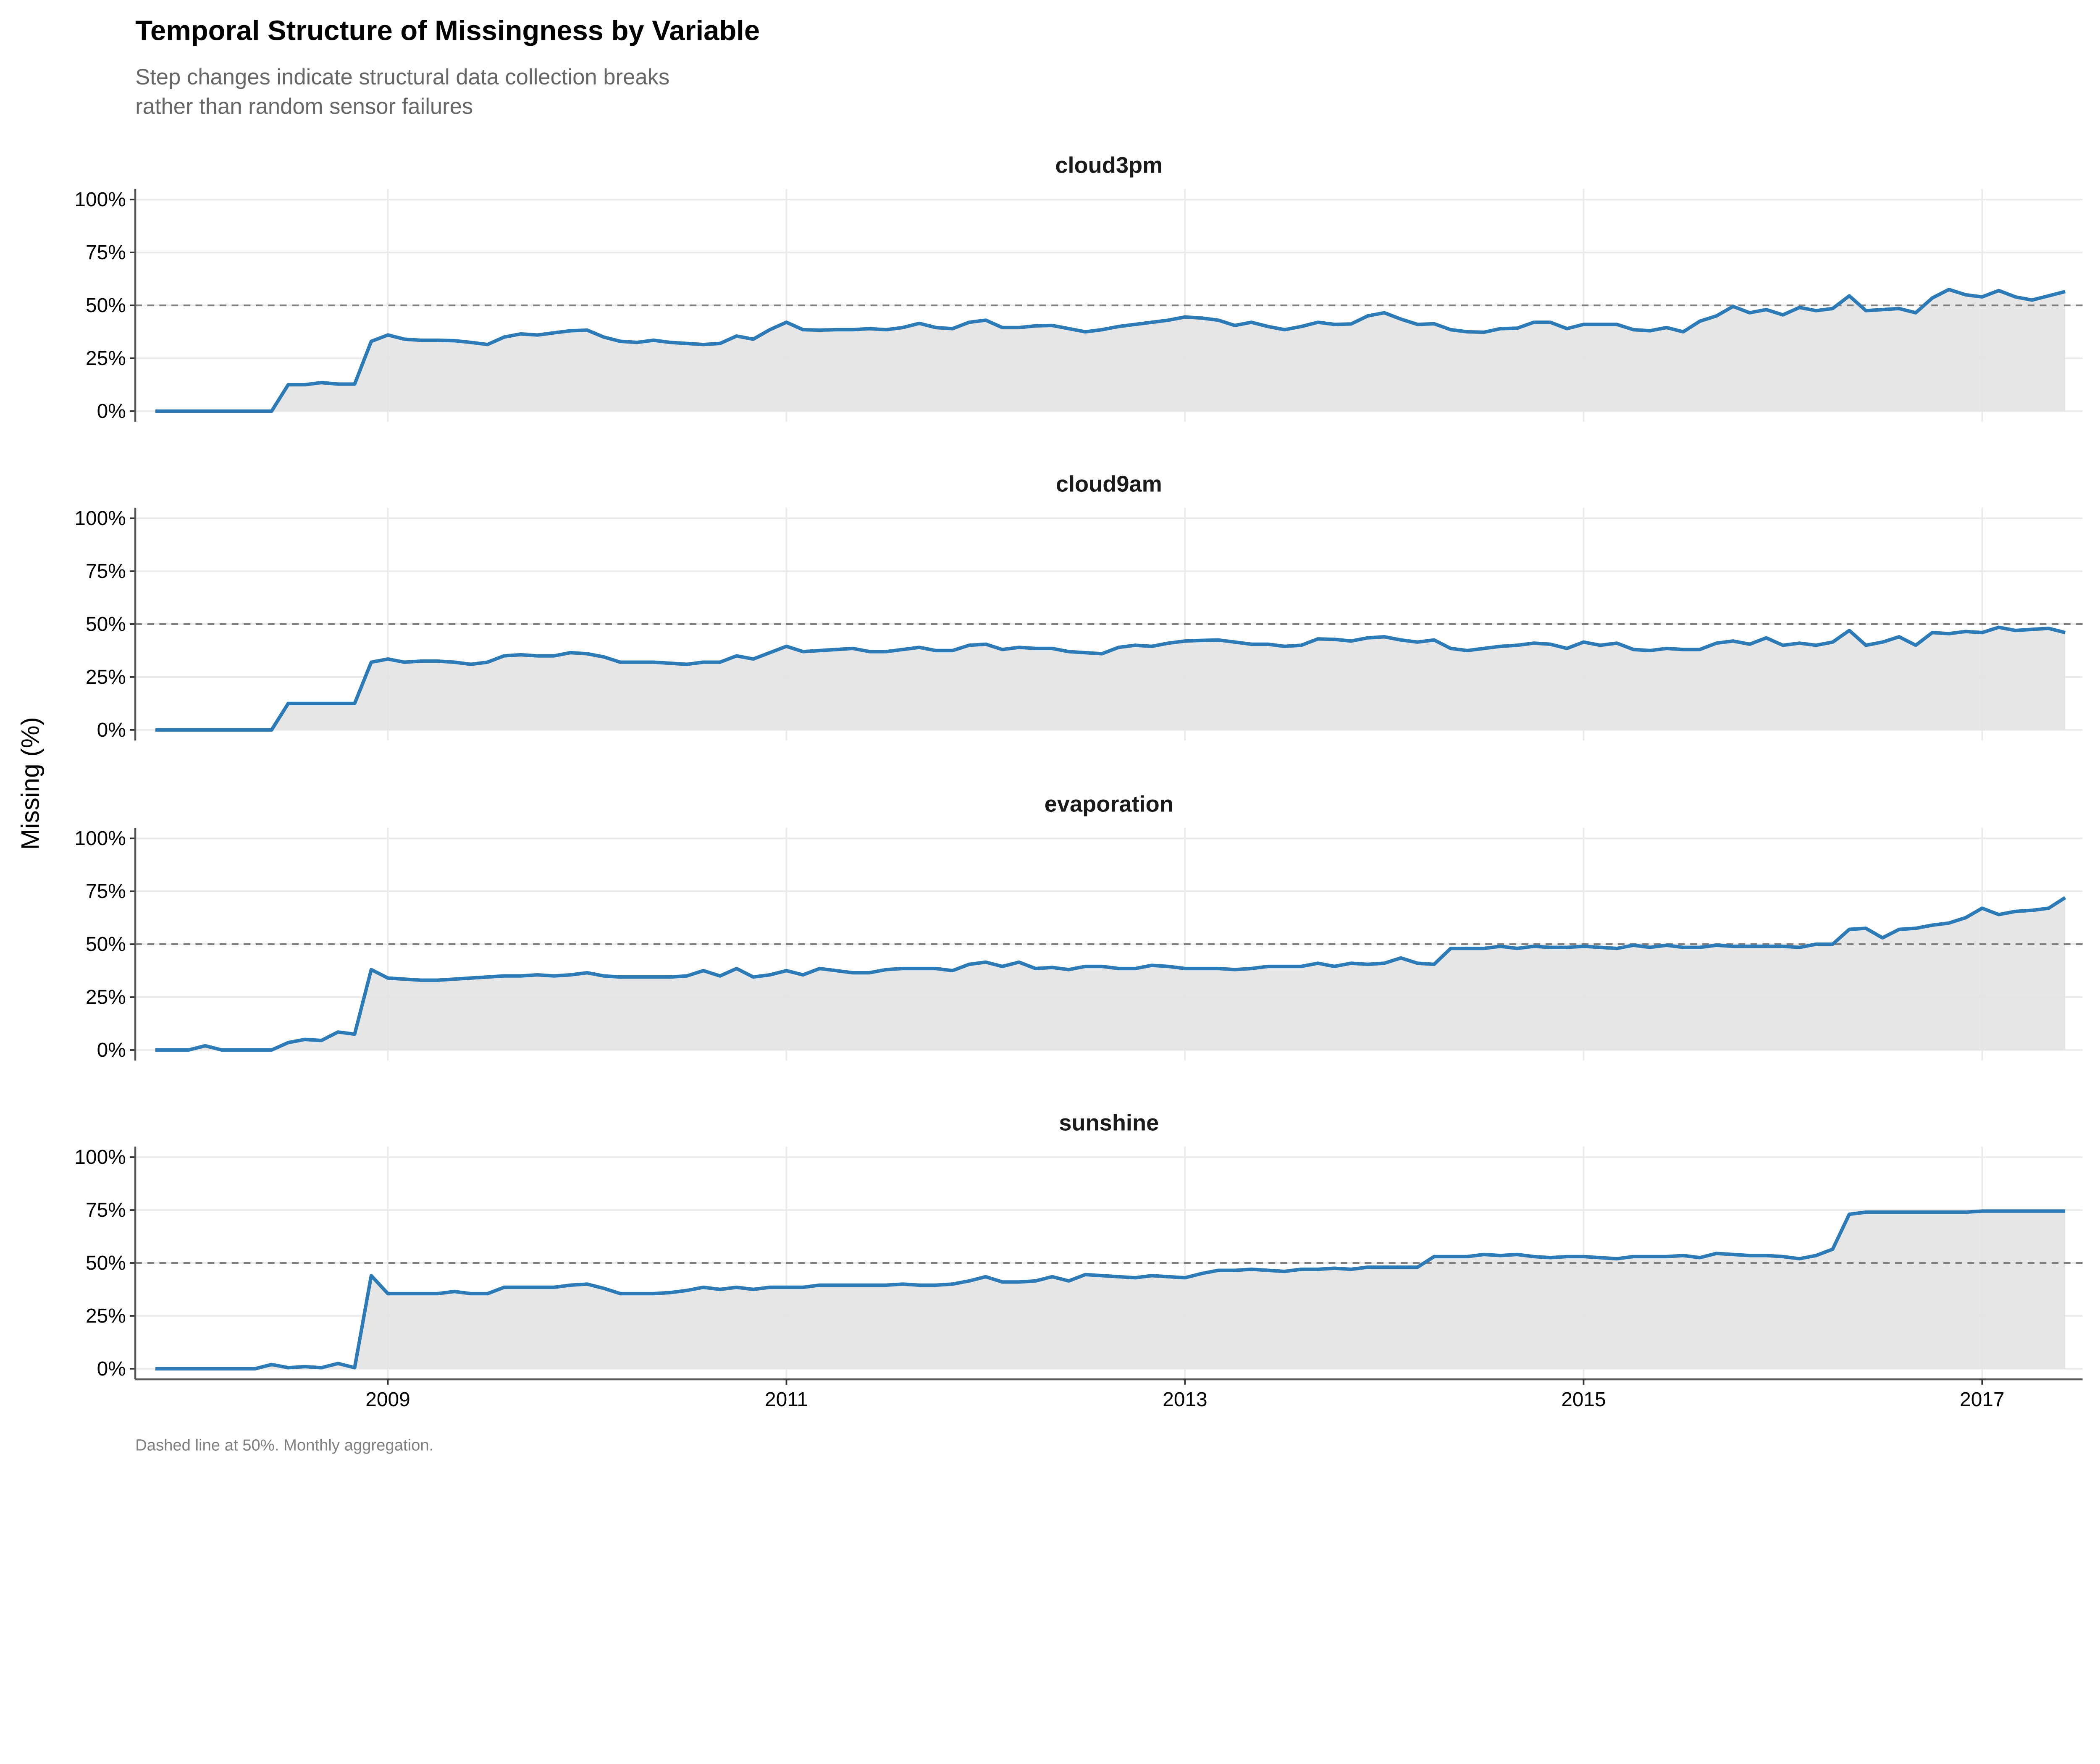 The image size is (2100, 1764). I want to click on x-tick-label: 2009, so click(387, 1400).